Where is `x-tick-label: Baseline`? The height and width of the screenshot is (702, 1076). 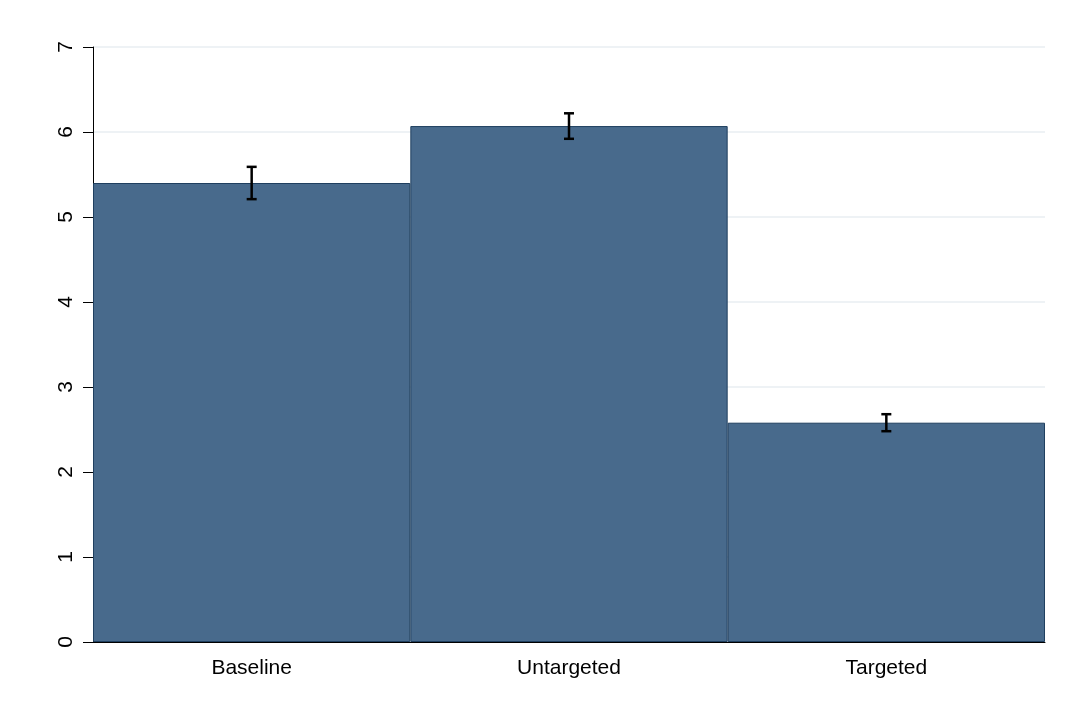 x-tick-label: Baseline is located at coordinates (251, 666).